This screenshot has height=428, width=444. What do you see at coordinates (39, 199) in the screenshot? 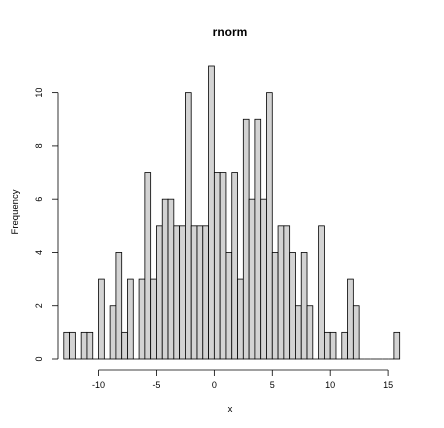
I see `y-tick-label: 6` at bounding box center [39, 199].